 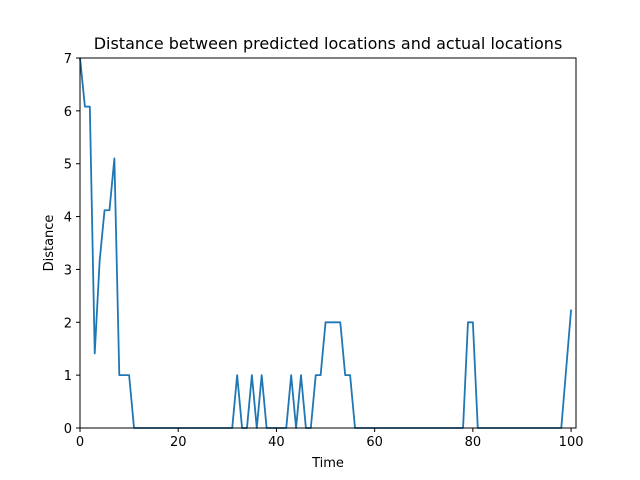 I want to click on y-tick-label: 0, so click(x=68, y=429).